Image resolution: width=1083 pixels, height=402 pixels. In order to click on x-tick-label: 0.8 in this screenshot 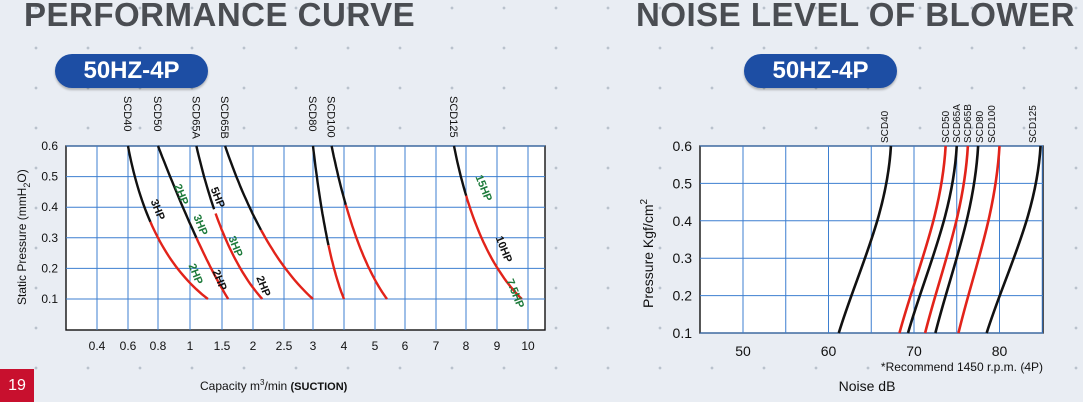, I will do `click(158, 346)`.